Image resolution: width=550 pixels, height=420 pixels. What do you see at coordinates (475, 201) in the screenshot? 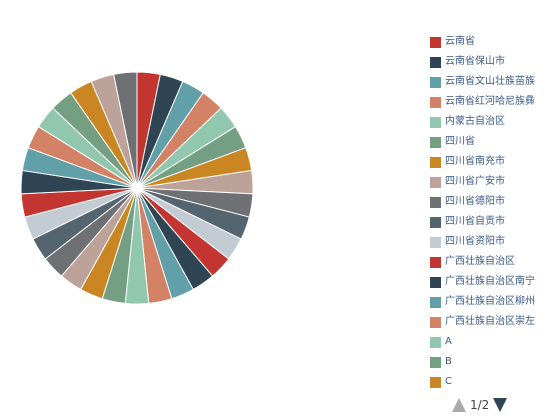
I see `legend-label: 四川省德阳市` at bounding box center [475, 201].